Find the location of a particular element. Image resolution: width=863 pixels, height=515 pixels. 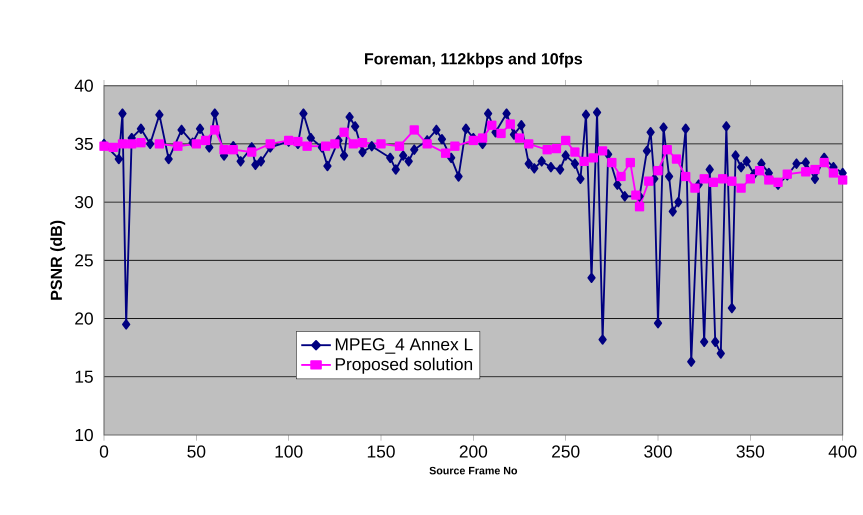

x-tick-label: 400 is located at coordinates (842, 451).